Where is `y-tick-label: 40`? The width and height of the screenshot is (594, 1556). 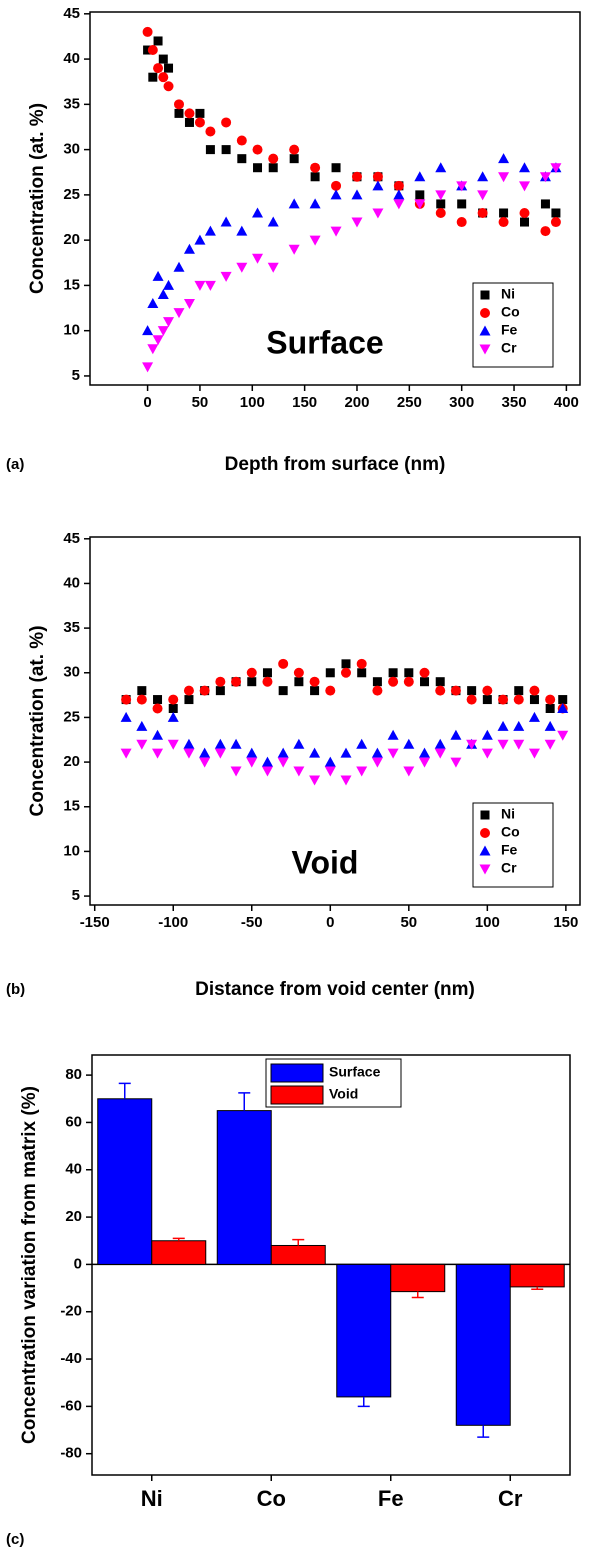
y-tick-label: 40 is located at coordinates (71, 582).